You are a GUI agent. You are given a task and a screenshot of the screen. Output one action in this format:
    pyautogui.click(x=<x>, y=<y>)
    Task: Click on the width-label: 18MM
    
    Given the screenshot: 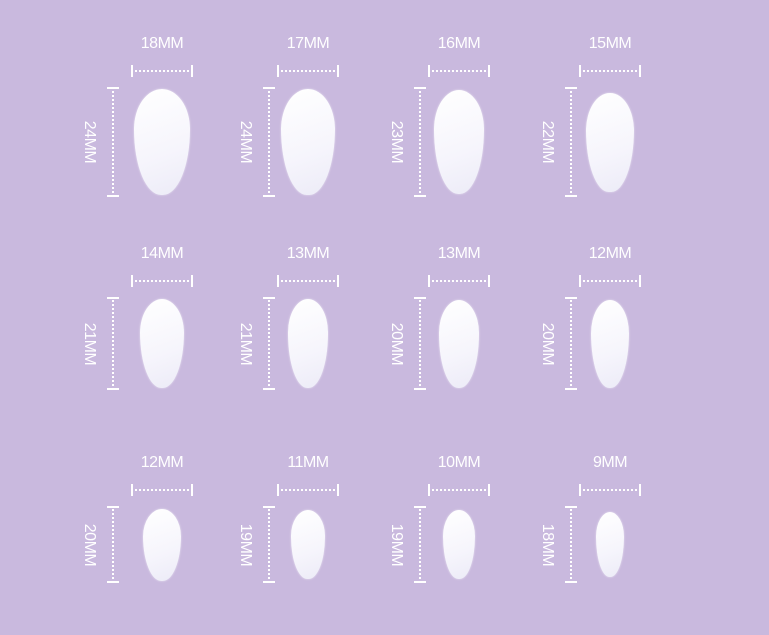 What is the action you would take?
    pyautogui.click(x=162, y=43)
    